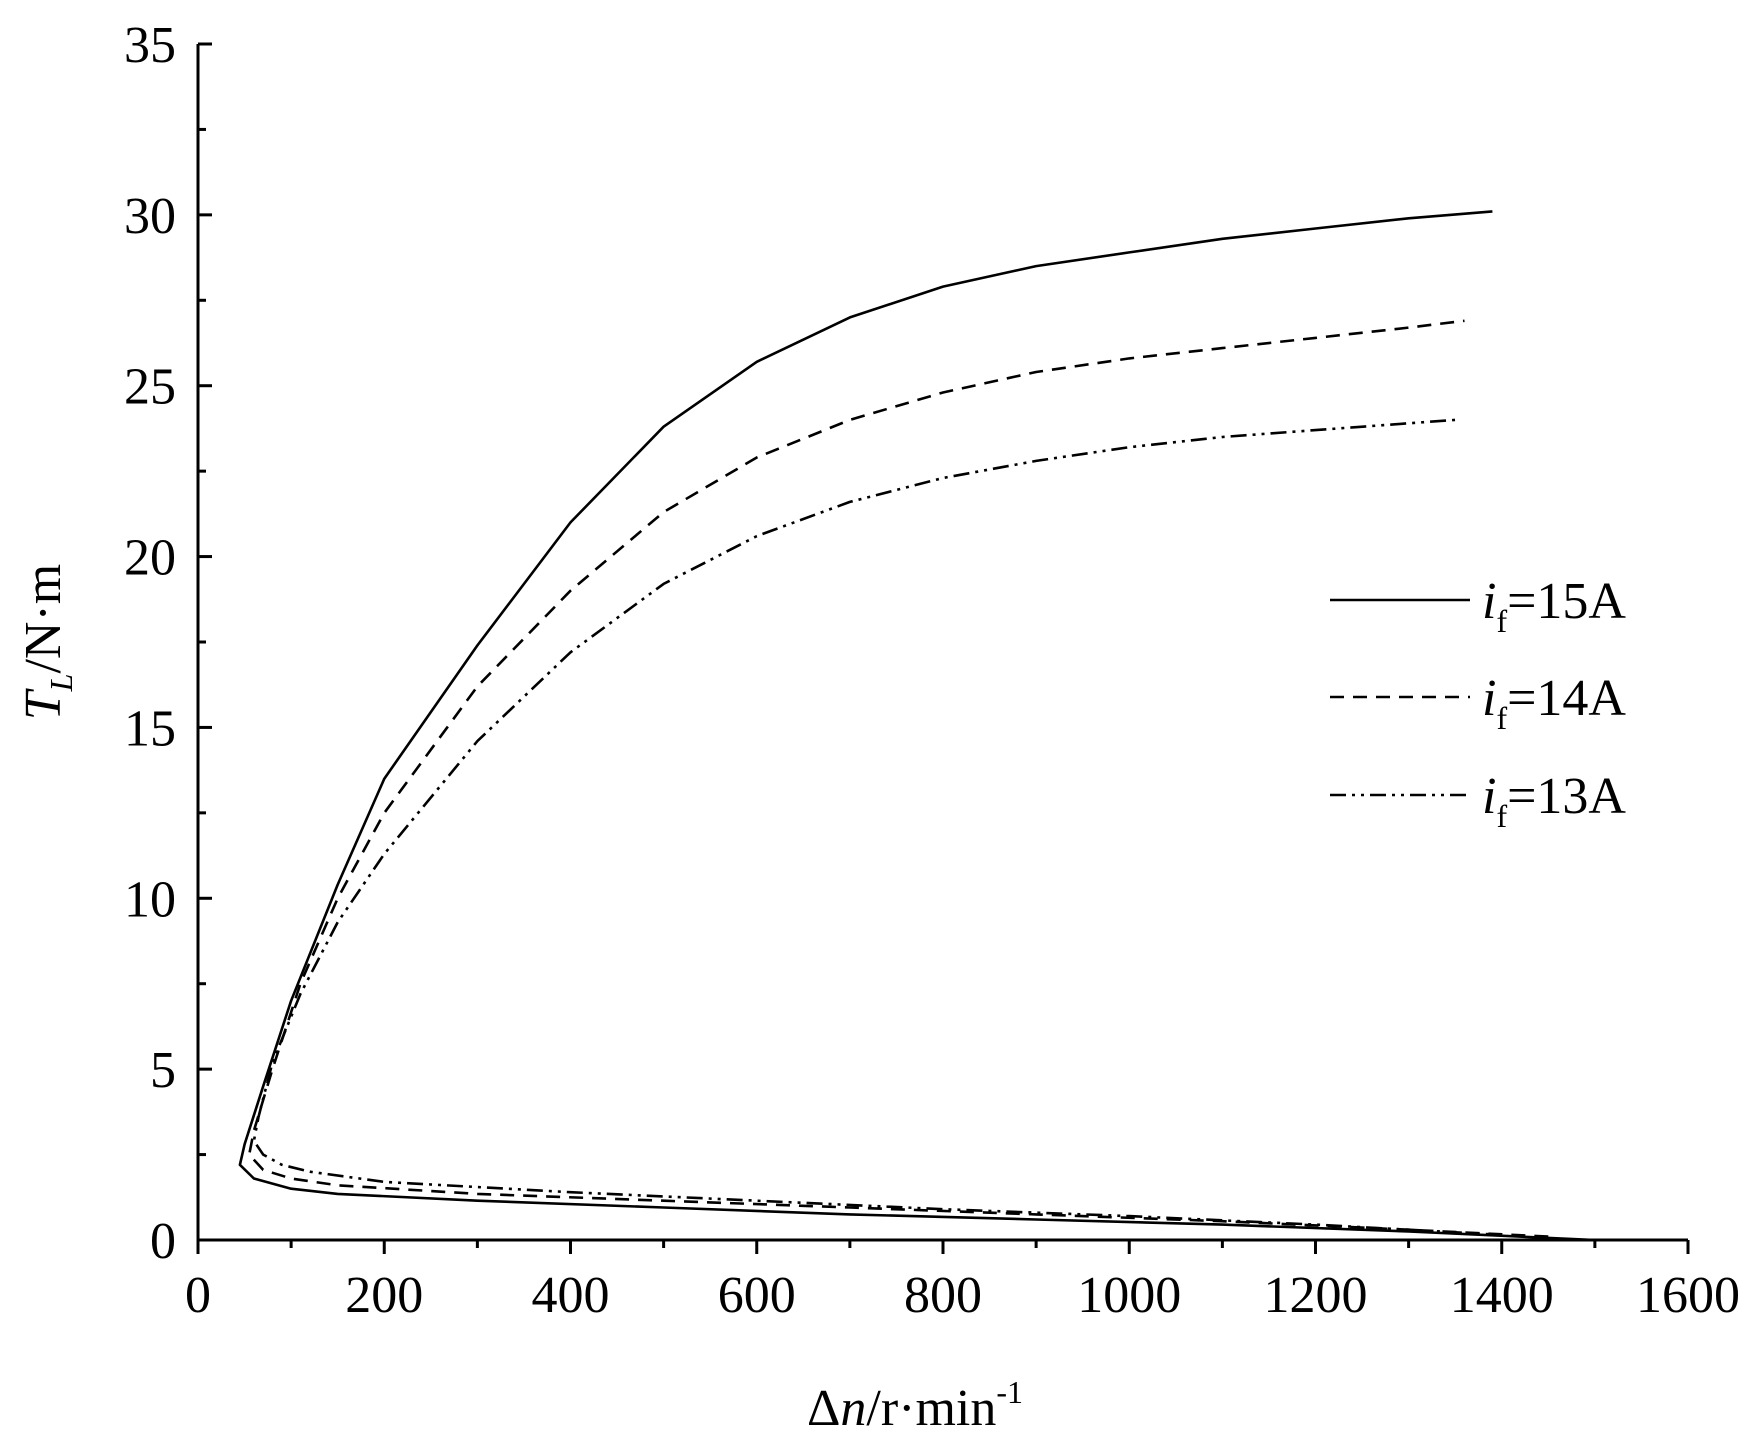  I want to click on legend-label-2: if=14A, so click(1554, 703).